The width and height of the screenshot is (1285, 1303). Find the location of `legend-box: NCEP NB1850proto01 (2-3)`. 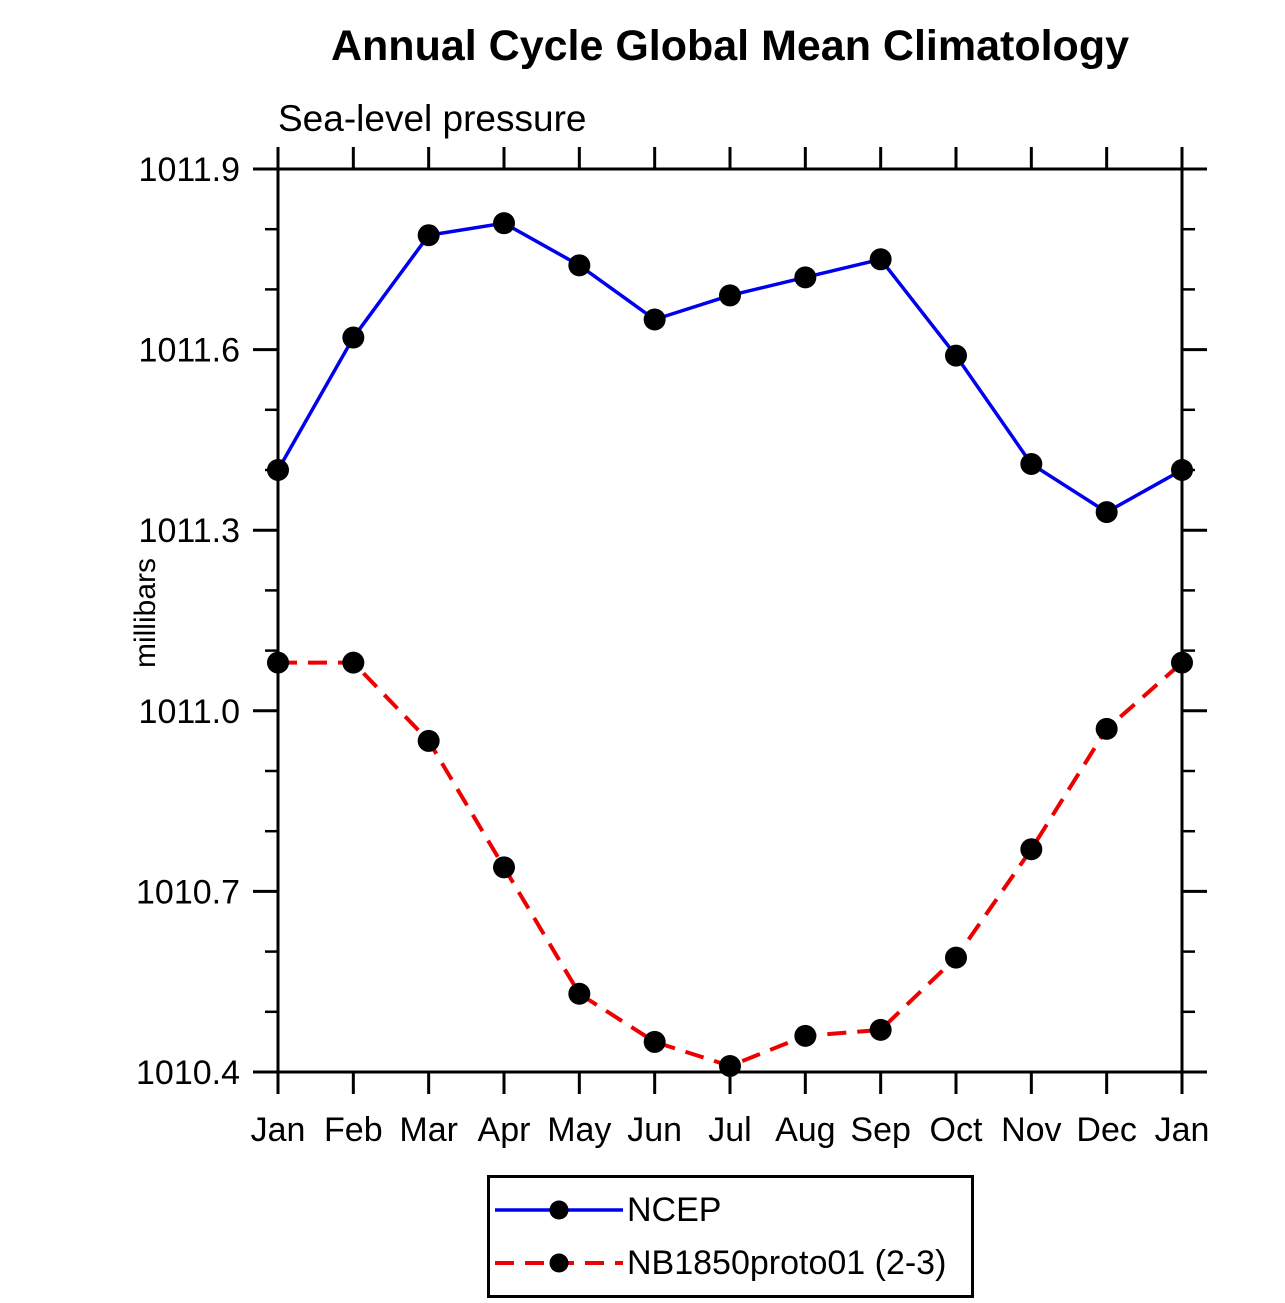

legend-box: NCEP NB1850proto01 (2-3) is located at coordinates (730, 1236).